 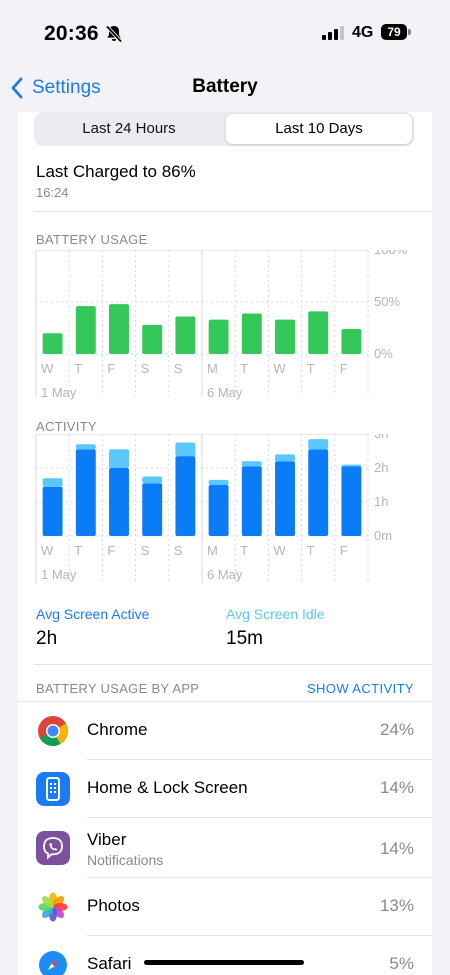 What do you see at coordinates (53, 731) in the screenshot?
I see `chrome-icon` at bounding box center [53, 731].